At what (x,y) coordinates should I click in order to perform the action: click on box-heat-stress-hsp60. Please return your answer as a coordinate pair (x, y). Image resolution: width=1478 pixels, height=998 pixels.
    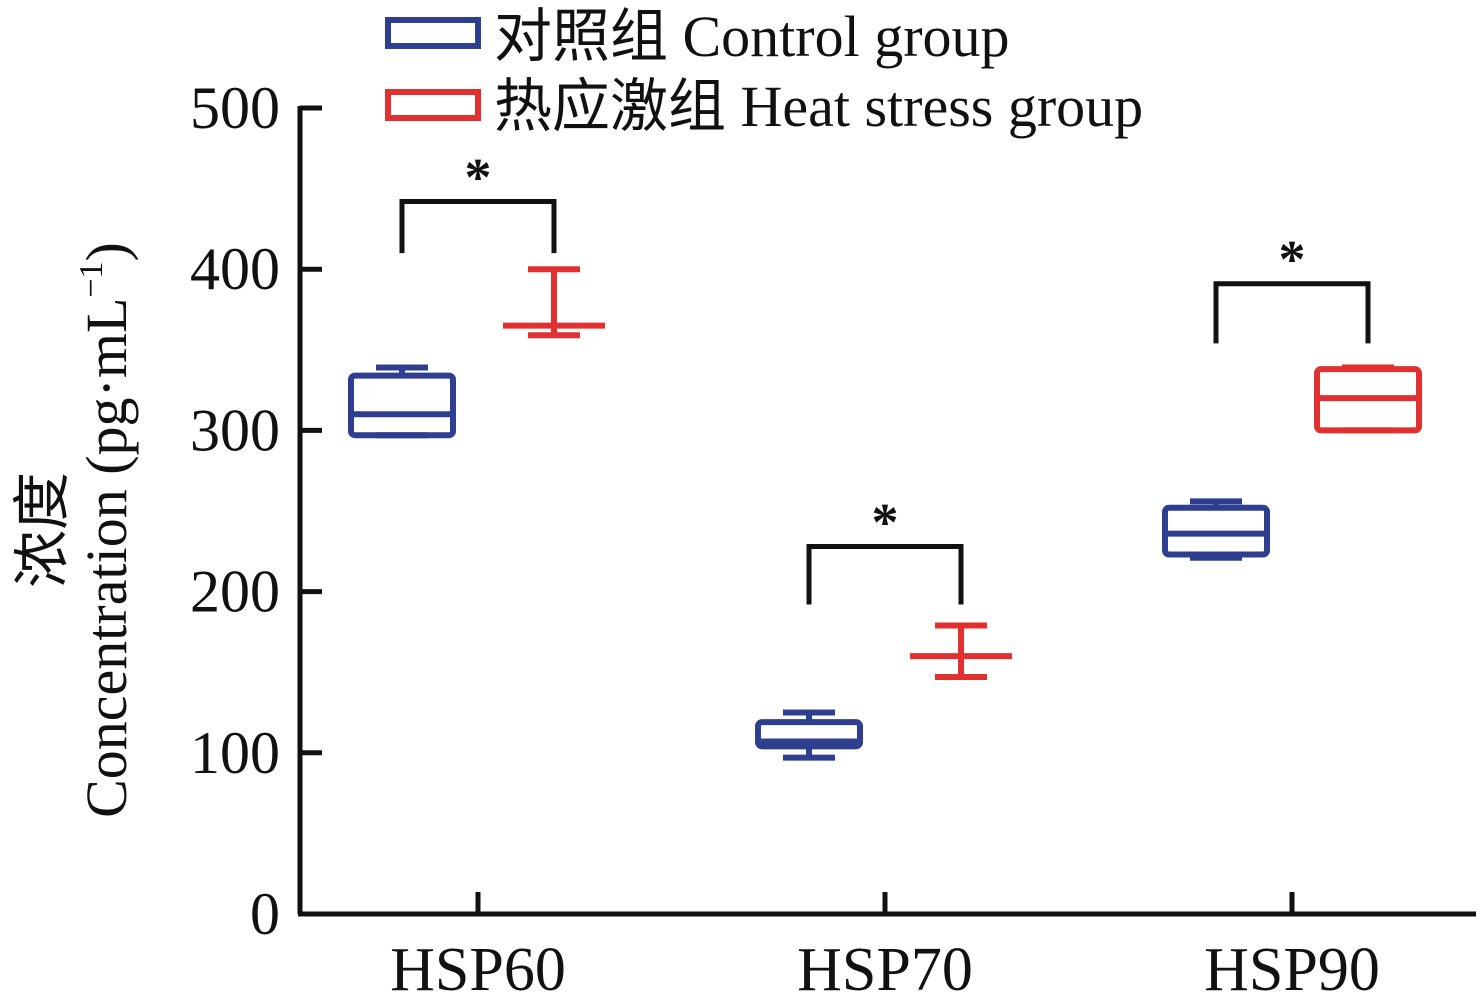
    Looking at the image, I should click on (554, 302).